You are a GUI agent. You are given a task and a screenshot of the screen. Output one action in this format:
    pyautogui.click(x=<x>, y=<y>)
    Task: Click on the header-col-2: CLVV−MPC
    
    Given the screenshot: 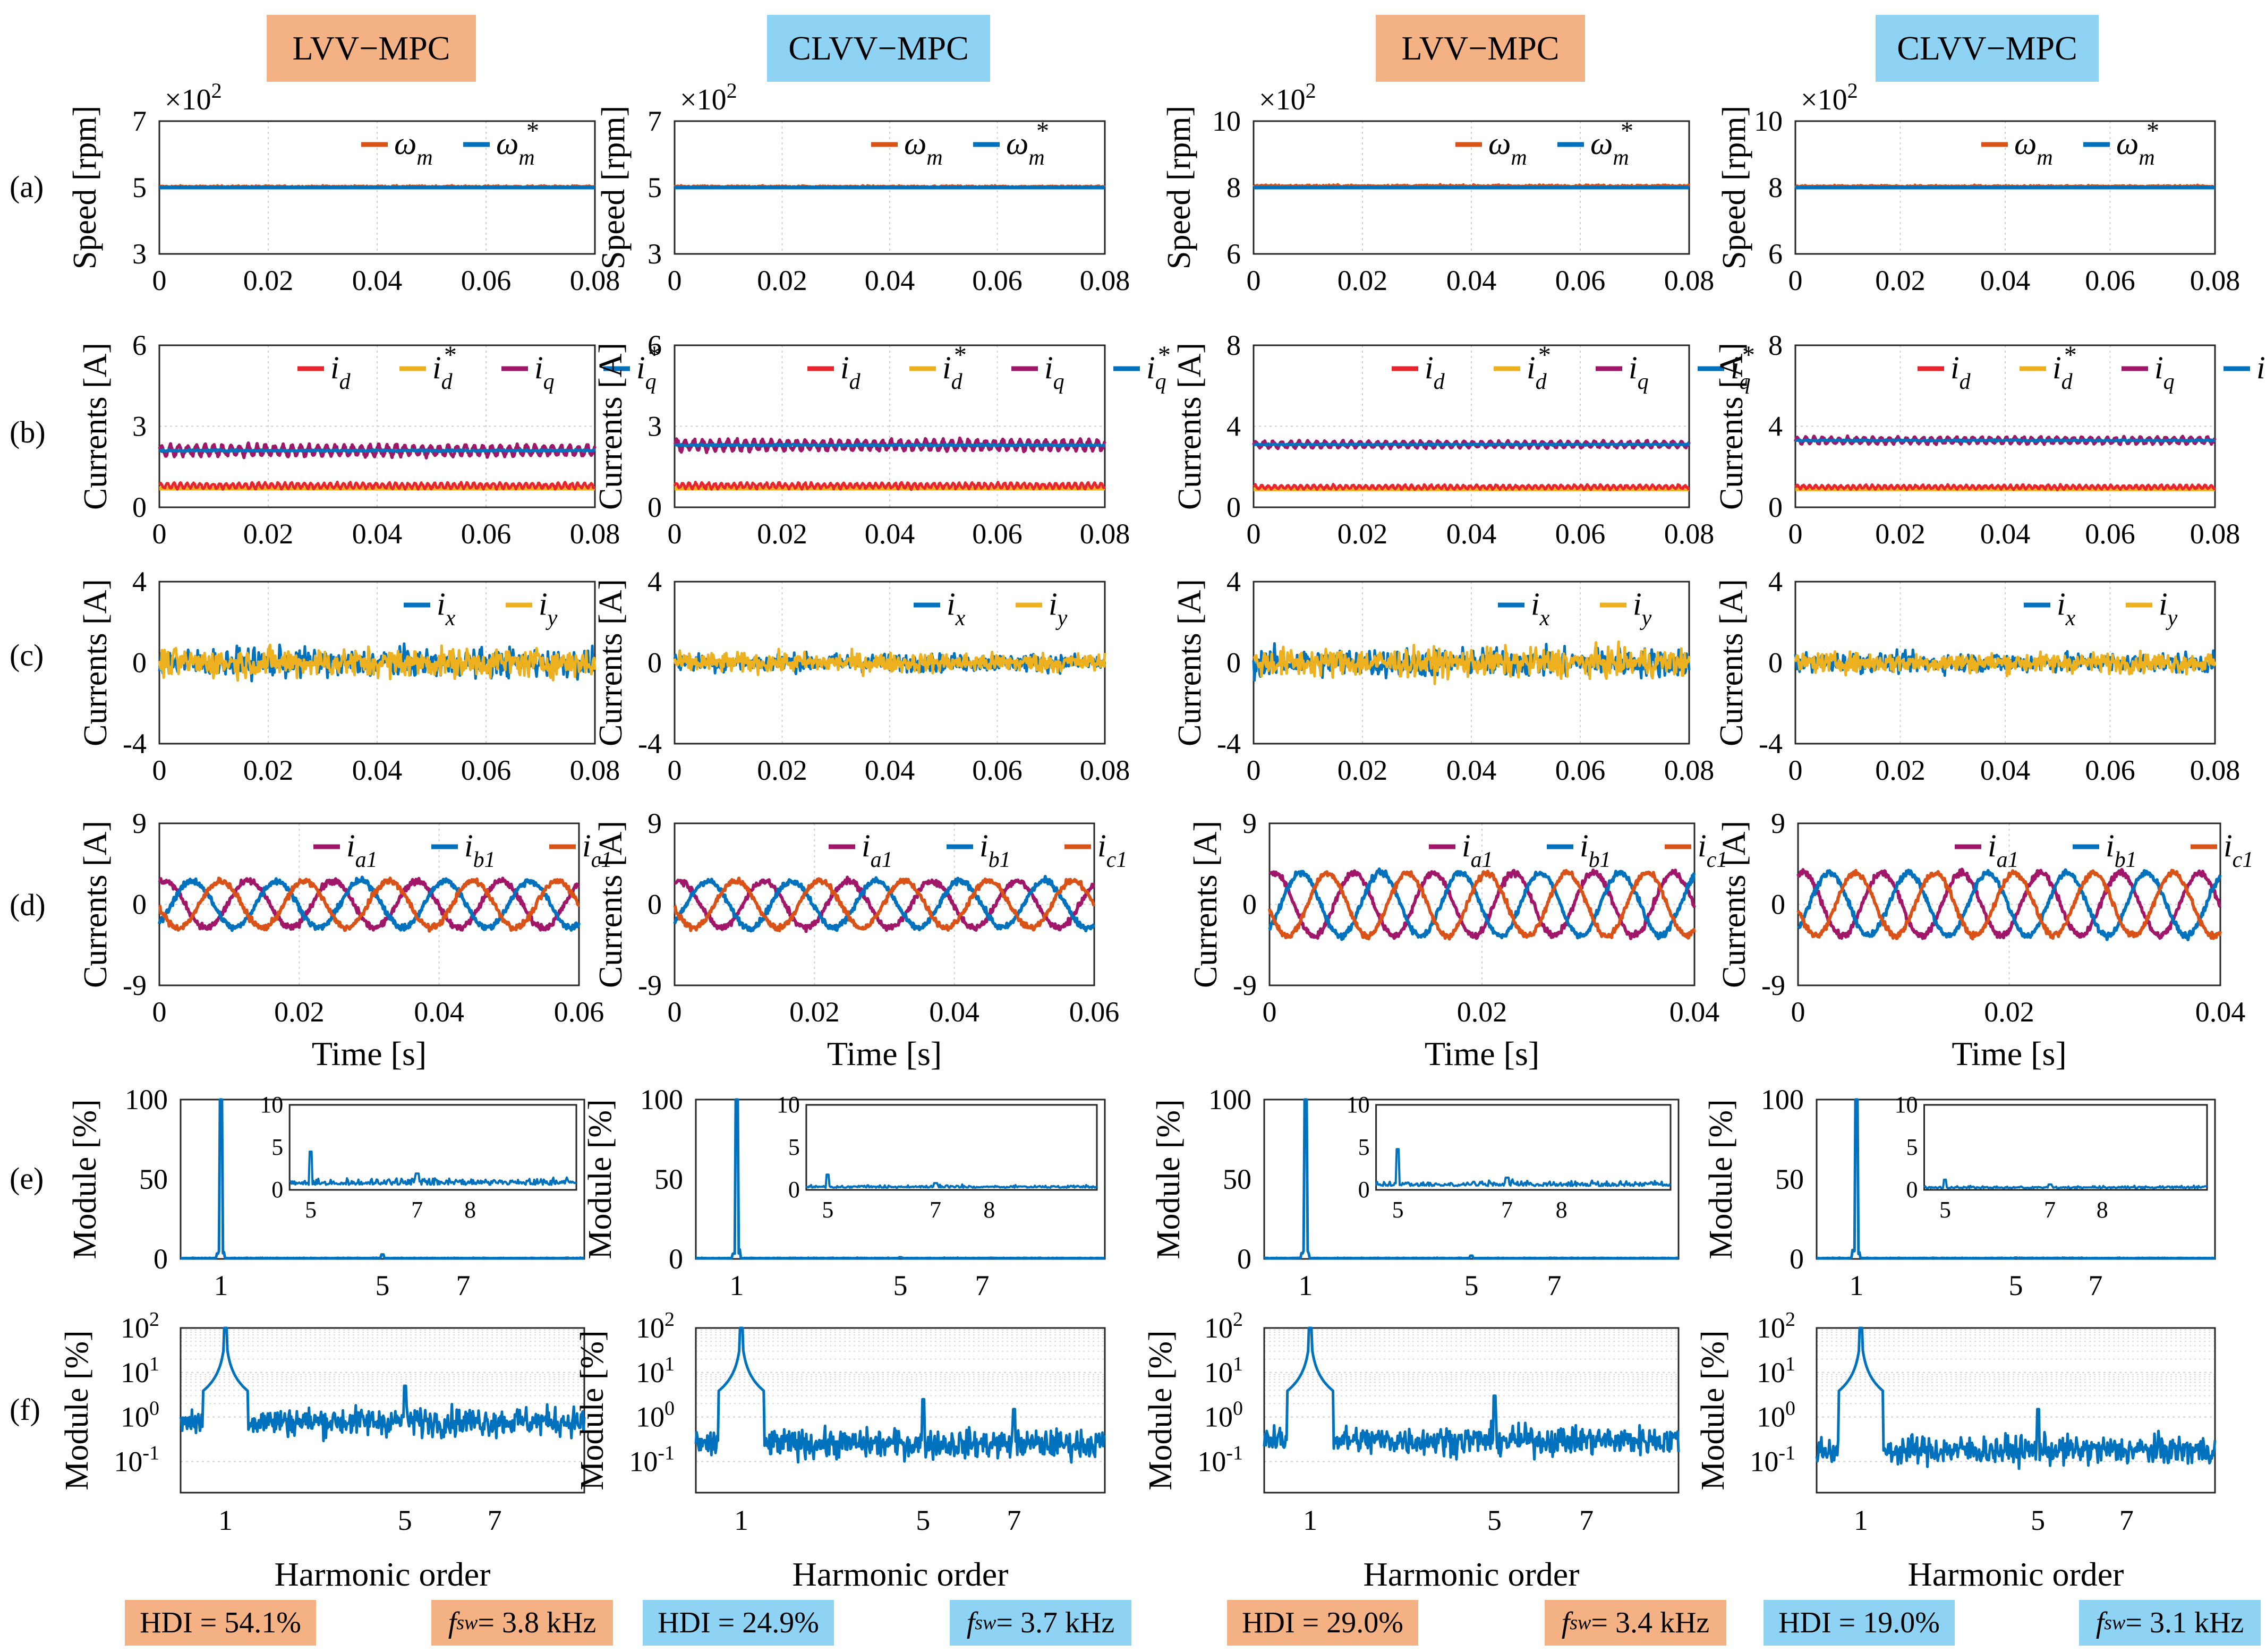 What is the action you would take?
    pyautogui.click(x=878, y=48)
    